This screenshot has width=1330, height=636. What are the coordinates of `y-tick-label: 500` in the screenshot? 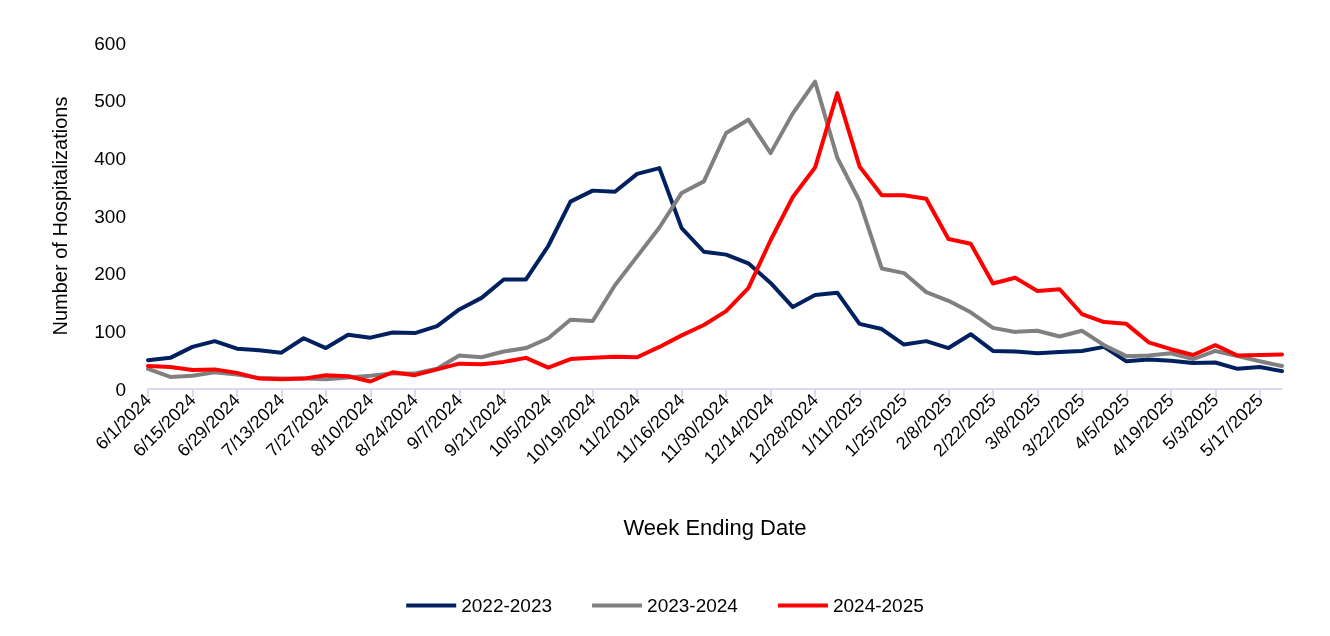 It's located at (110, 101).